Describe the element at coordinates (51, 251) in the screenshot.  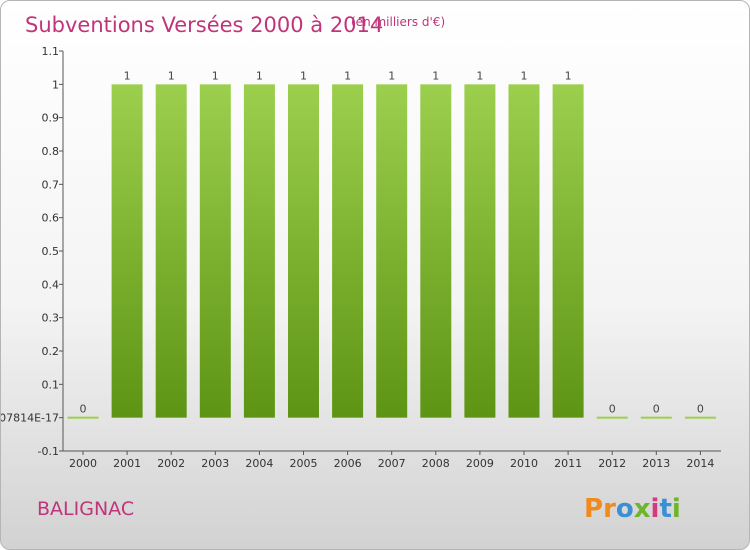
I see `y-tick-label: 0.5` at that location.